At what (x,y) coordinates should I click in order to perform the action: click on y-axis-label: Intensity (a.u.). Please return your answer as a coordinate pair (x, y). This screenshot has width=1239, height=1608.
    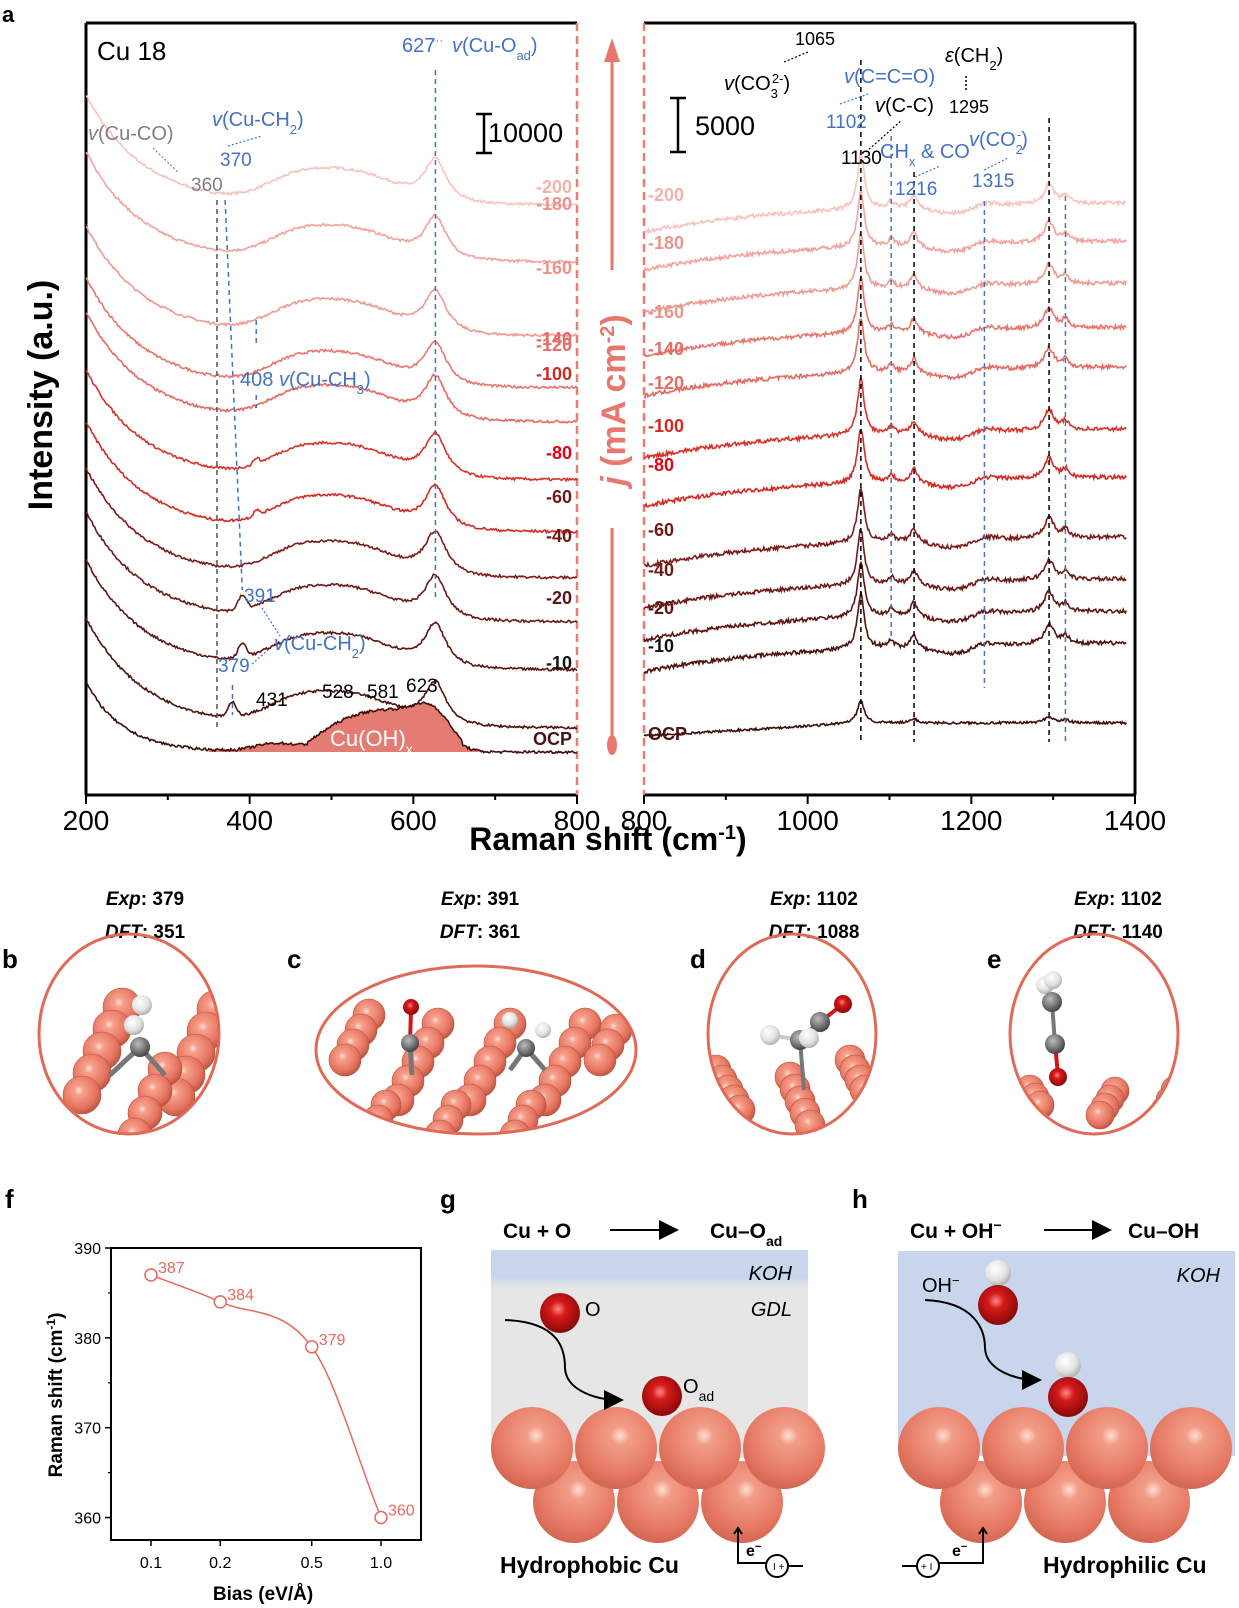
    Looking at the image, I should click on (41, 395).